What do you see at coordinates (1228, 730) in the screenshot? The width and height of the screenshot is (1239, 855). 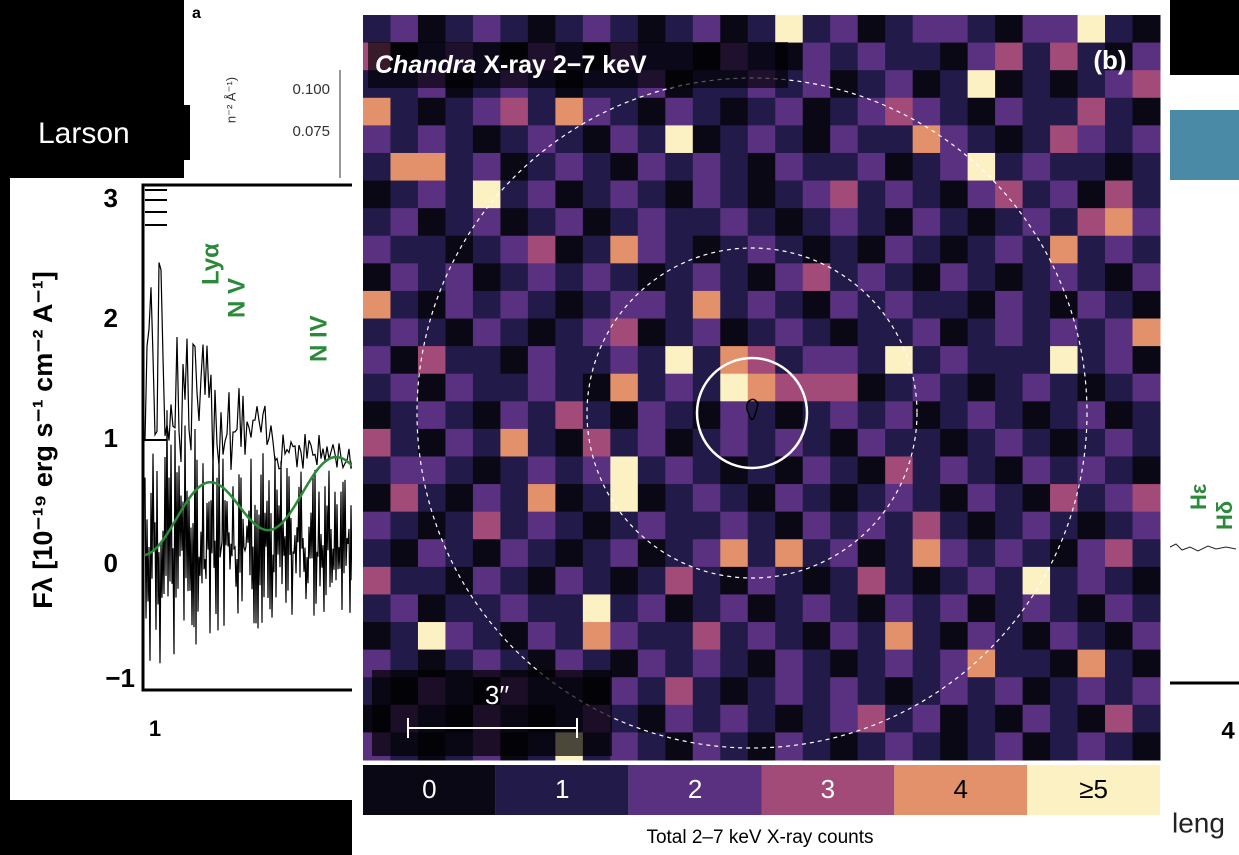 I see `right-xtick: 4` at bounding box center [1228, 730].